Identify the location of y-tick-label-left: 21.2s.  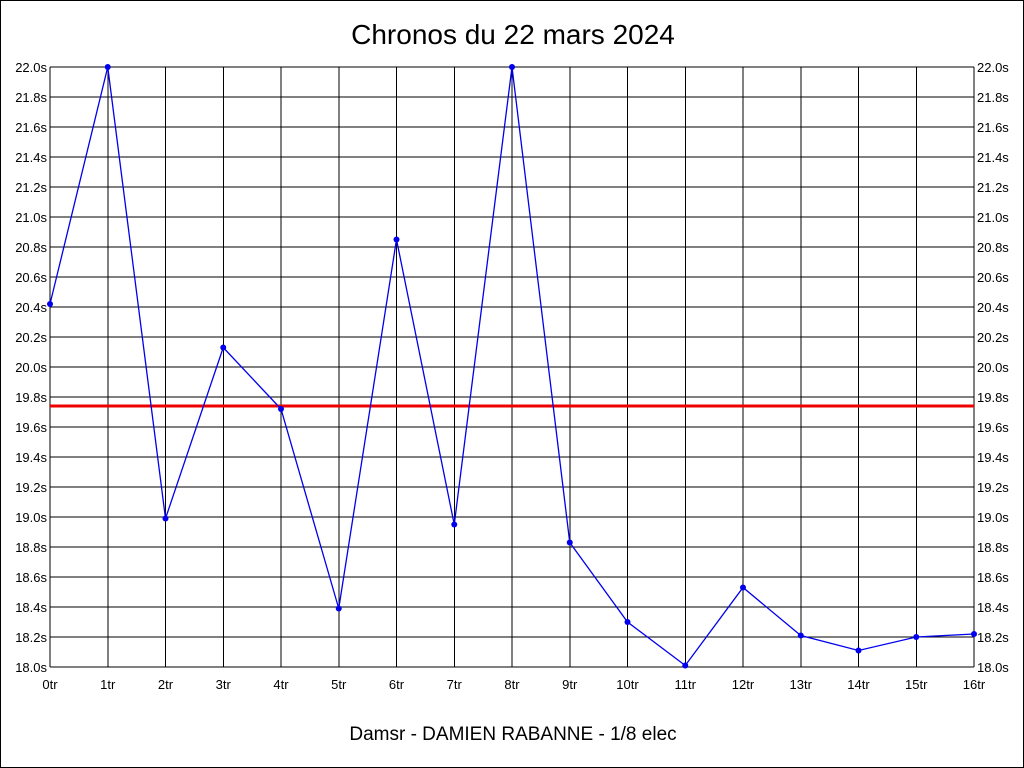
(31, 187).